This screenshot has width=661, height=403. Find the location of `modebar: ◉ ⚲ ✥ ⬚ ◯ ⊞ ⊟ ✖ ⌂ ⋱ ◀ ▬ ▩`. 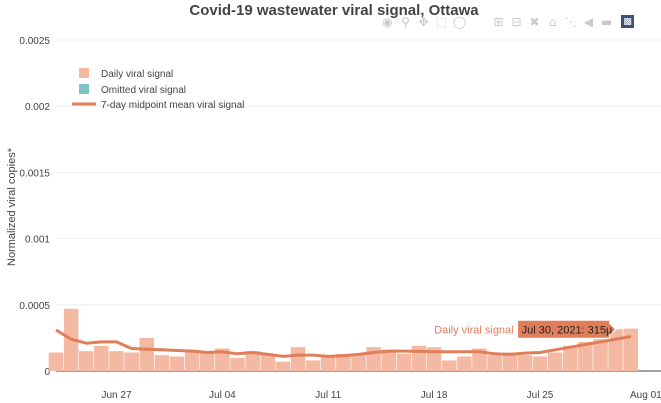

modebar: ◉ ⚲ ✥ ⬚ ◯ ⊞ ⊟ ✖ ⌂ ⋱ ◀ ▬ ▩ is located at coordinates (507, 21).